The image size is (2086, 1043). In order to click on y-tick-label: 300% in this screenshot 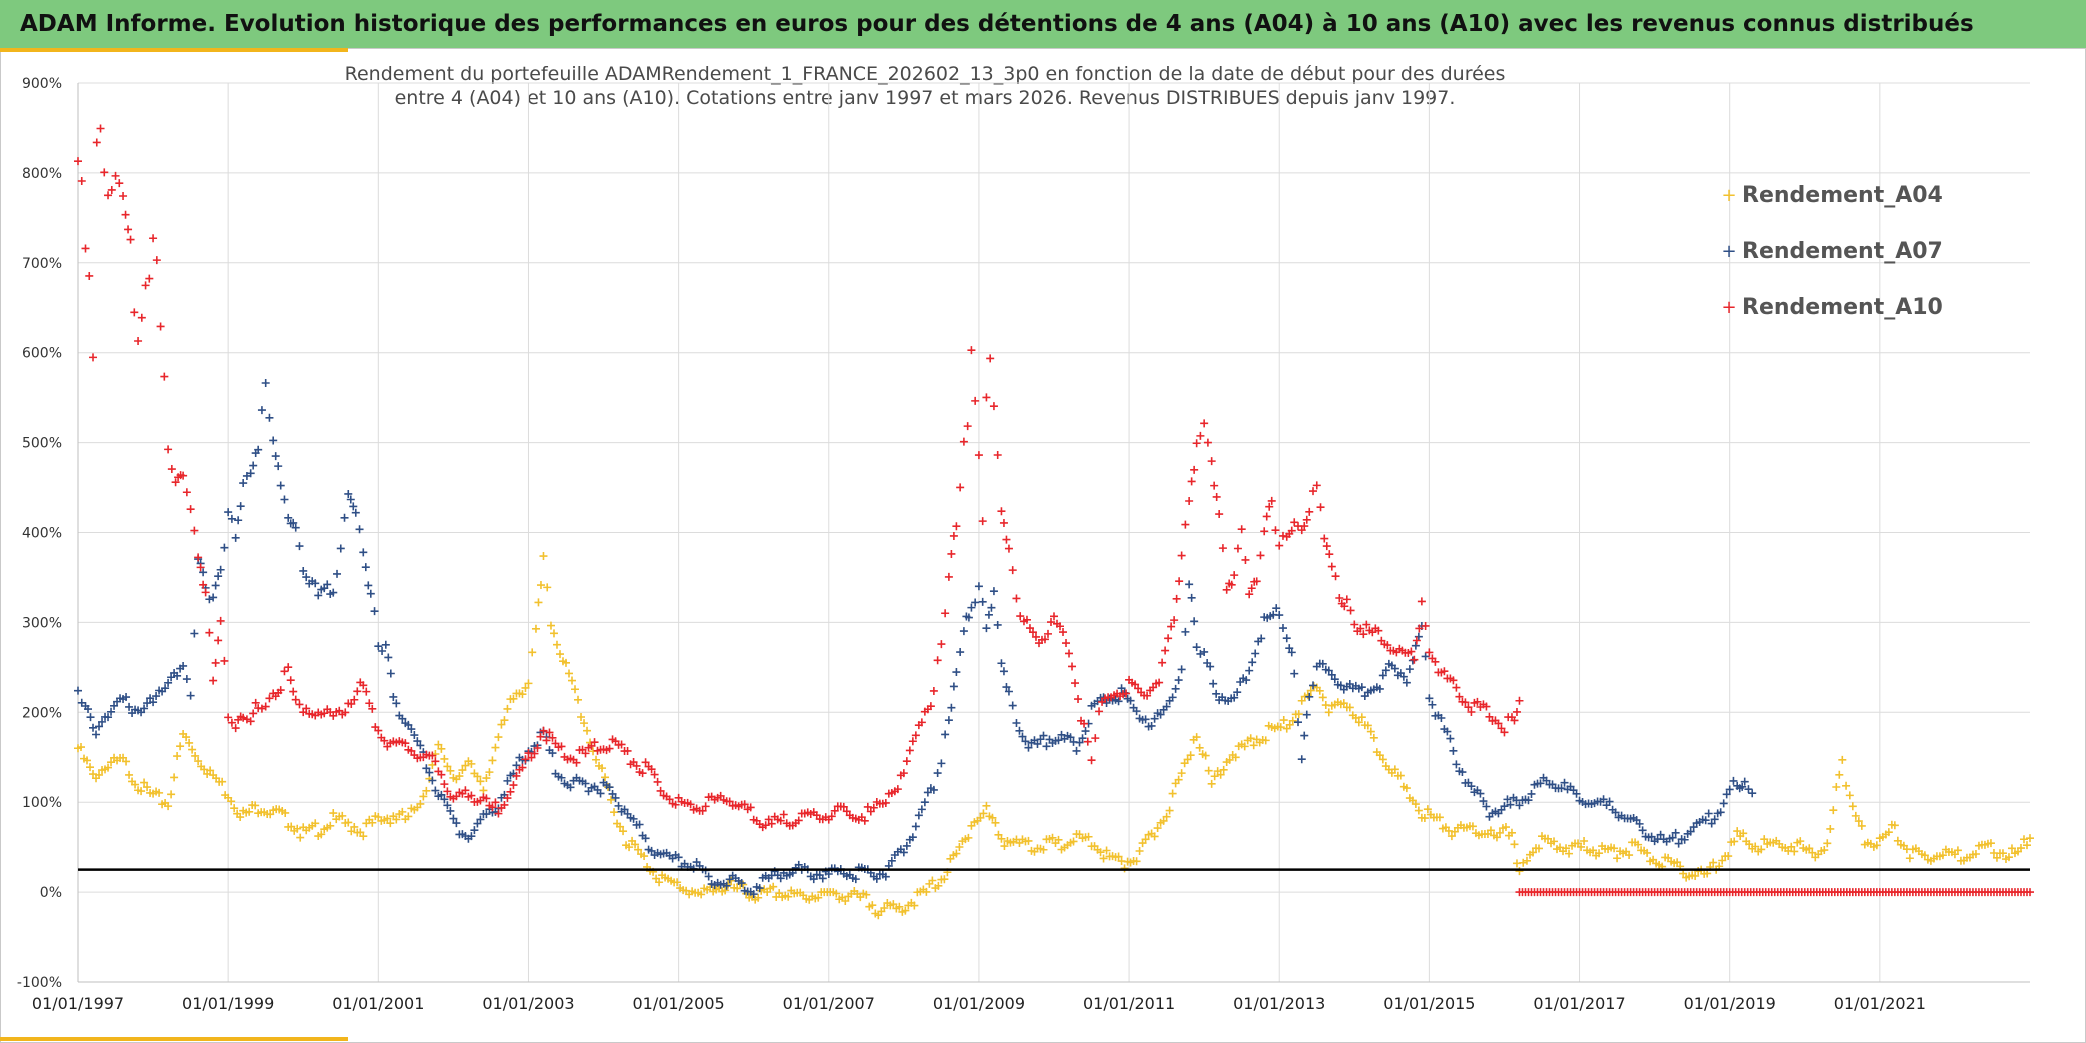, I will do `click(42, 623)`.